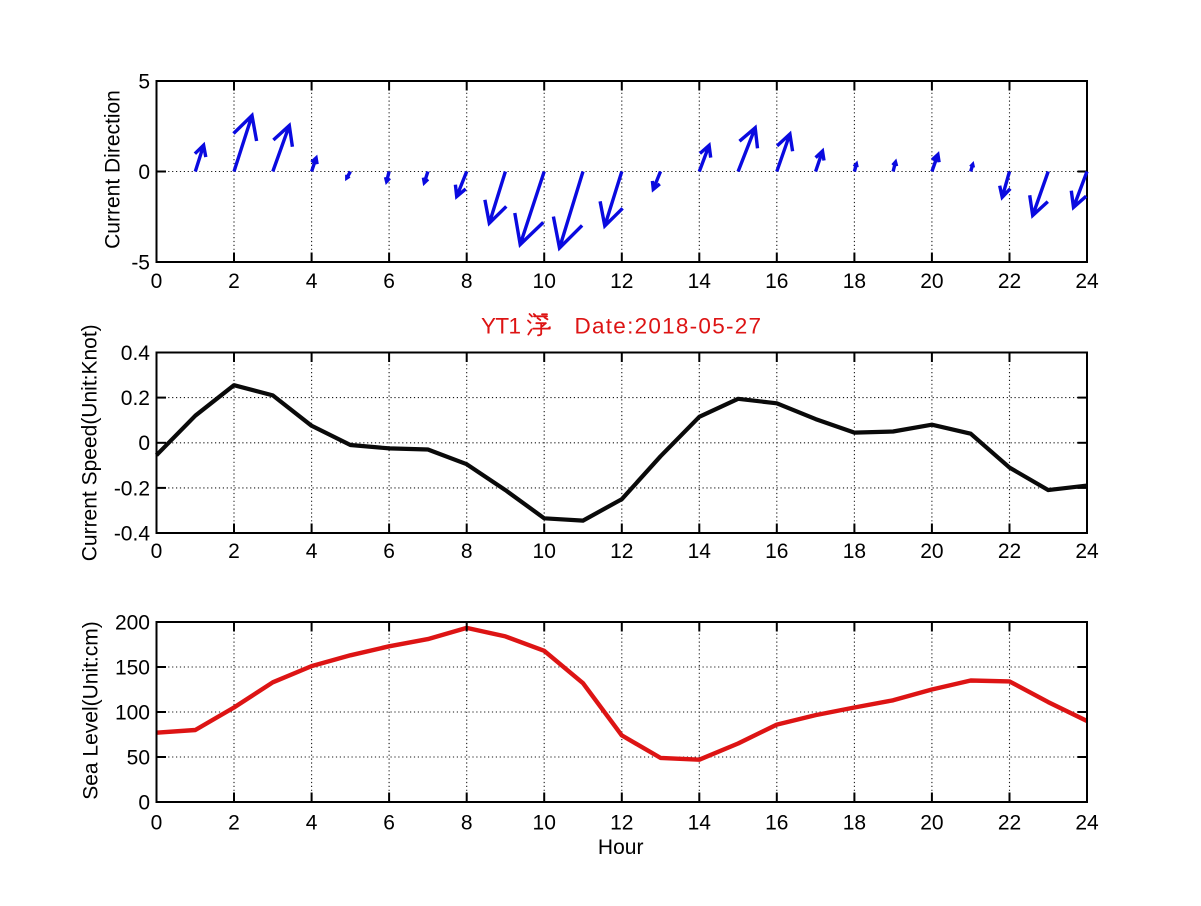 The height and width of the screenshot is (906, 1201). Describe the element at coordinates (138, 758) in the screenshot. I see `svg-text: 50` at that location.